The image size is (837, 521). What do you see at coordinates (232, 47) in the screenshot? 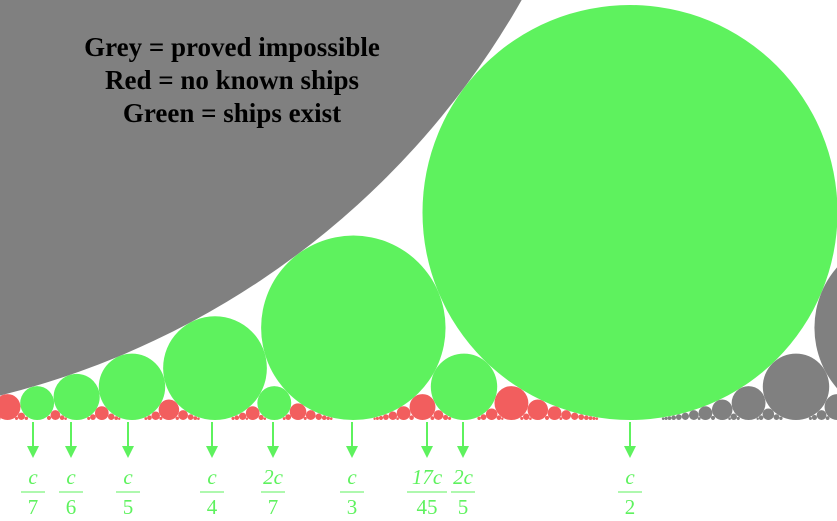
I see `legend-line: Grey = proved impossible` at bounding box center [232, 47].